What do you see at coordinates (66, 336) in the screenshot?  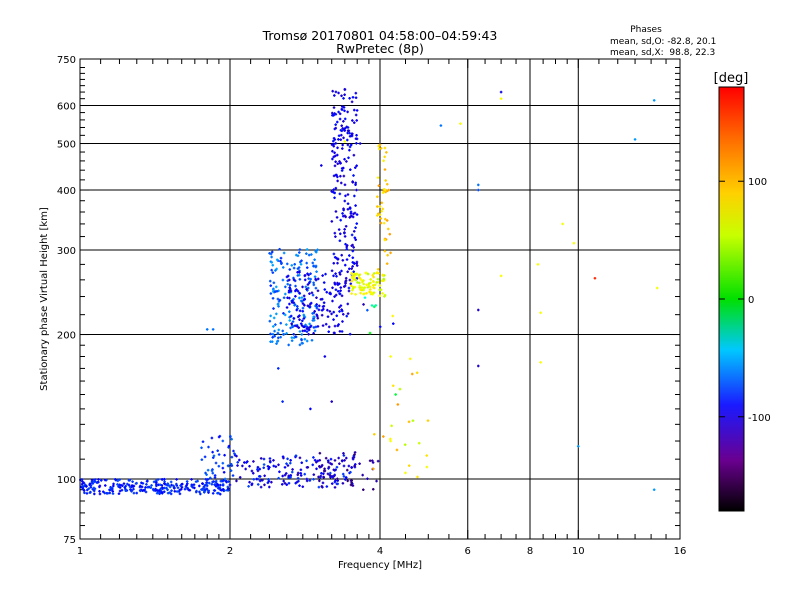 I see `y-tick-label: 200` at bounding box center [66, 336].